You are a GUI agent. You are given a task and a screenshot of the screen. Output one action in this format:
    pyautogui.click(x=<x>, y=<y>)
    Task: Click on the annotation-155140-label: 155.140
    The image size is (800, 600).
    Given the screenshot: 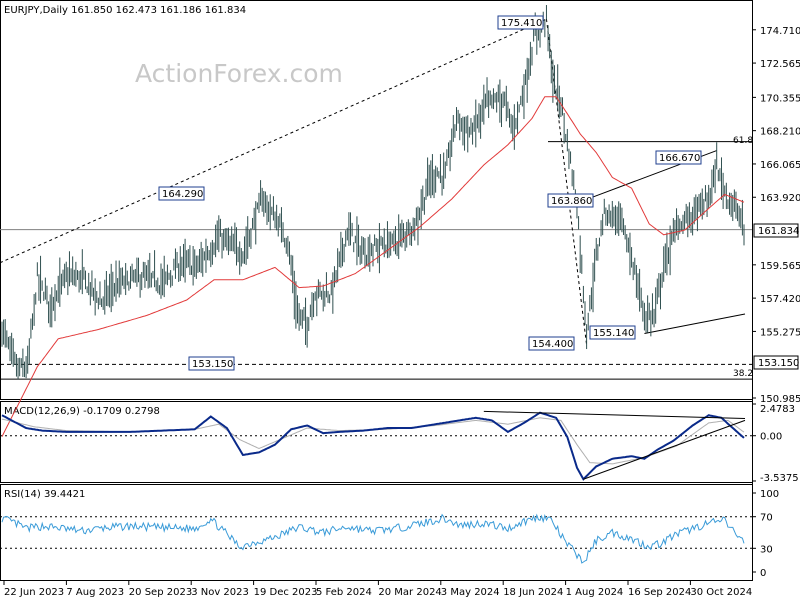 What is the action you would take?
    pyautogui.click(x=613, y=333)
    